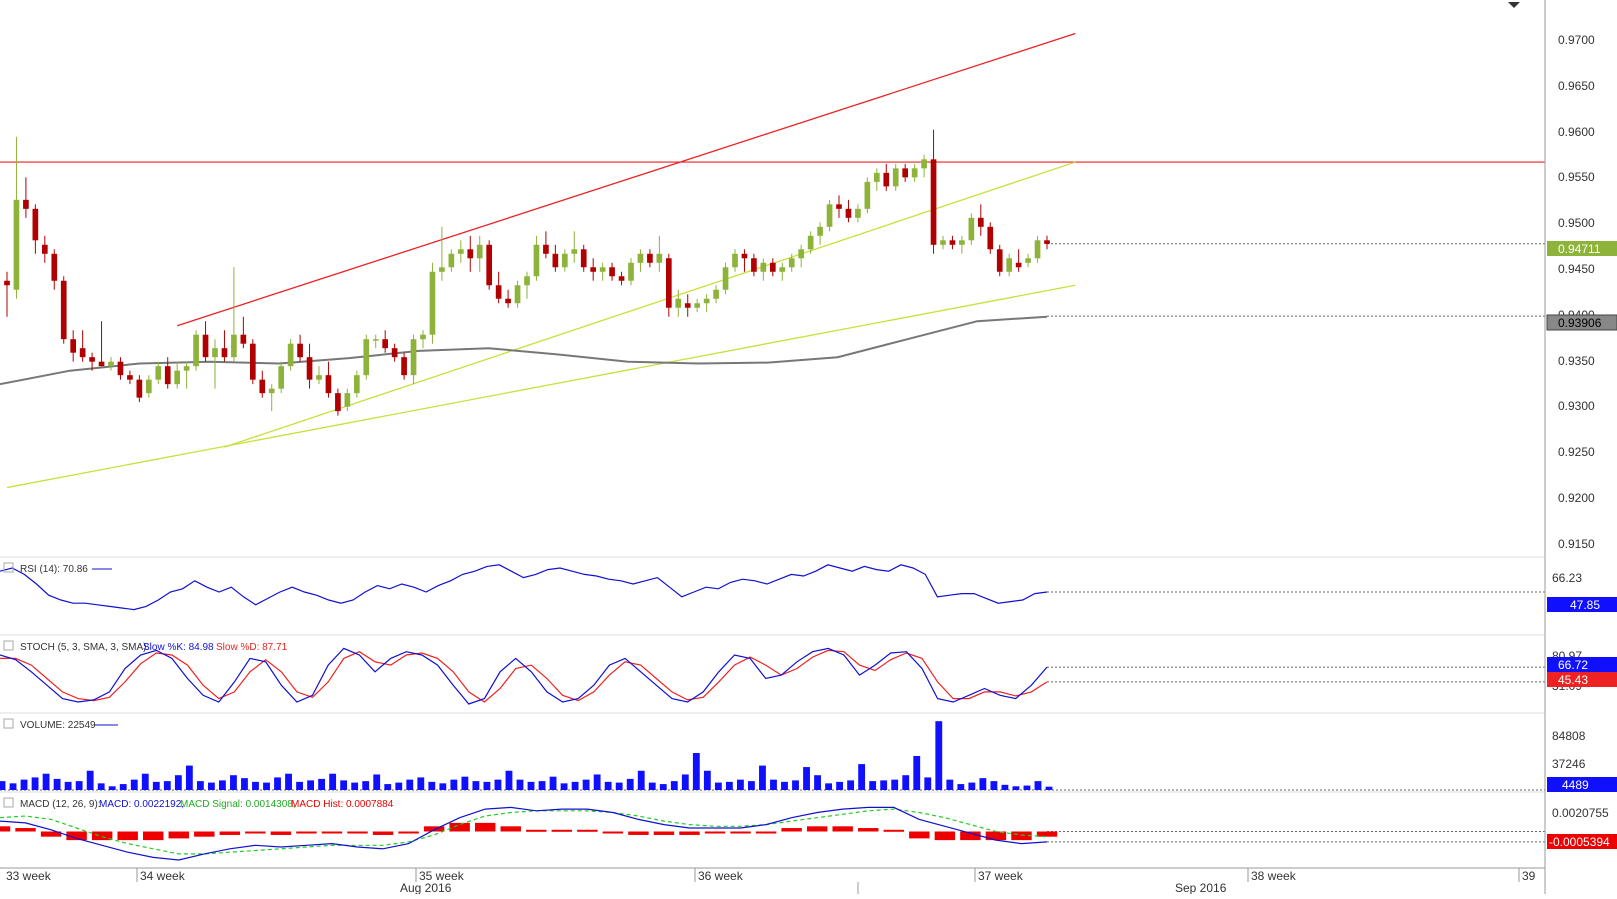 The width and height of the screenshot is (1617, 899). What do you see at coordinates (1576, 452) in the screenshot?
I see `price-tick: 0.9250` at bounding box center [1576, 452].